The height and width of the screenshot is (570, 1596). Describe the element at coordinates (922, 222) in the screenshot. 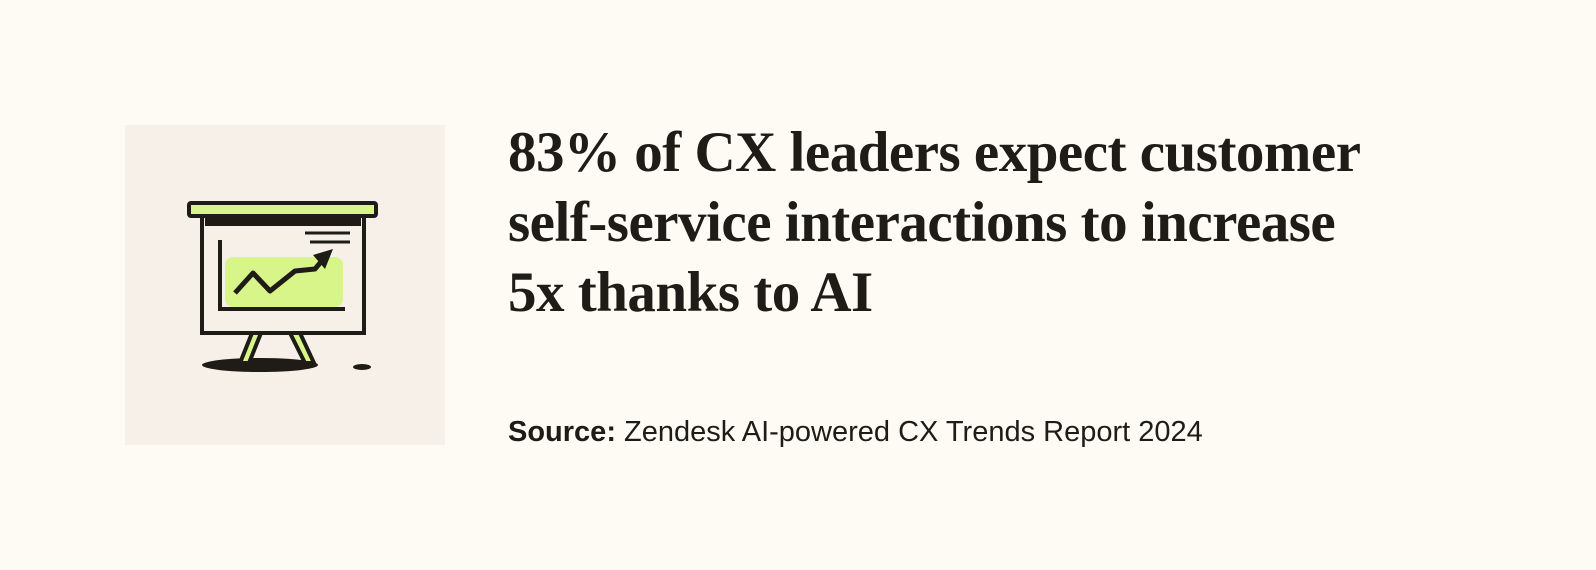

I see `headline-line: self-service interactions to increase` at that location.